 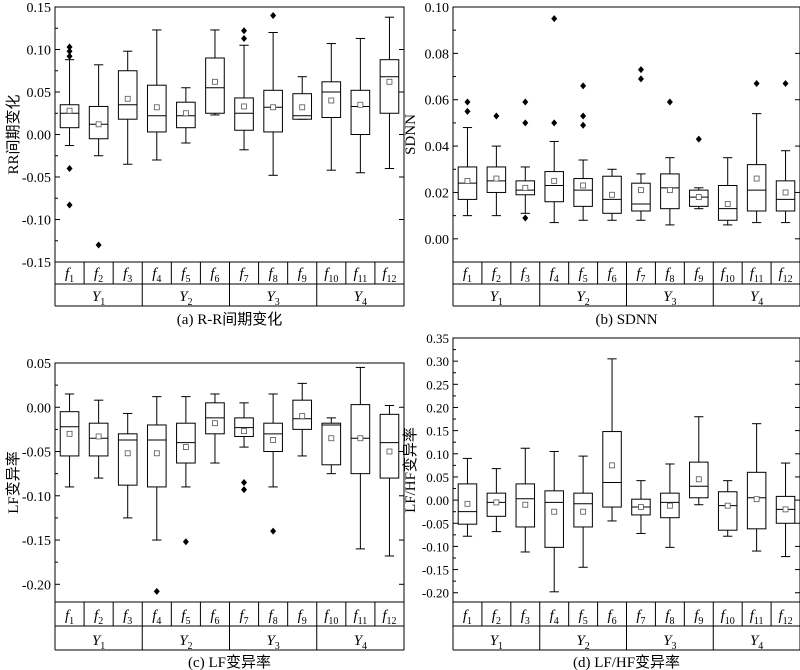 What do you see at coordinates (98, 617) in the screenshot?
I see `category-label: f2` at bounding box center [98, 617].